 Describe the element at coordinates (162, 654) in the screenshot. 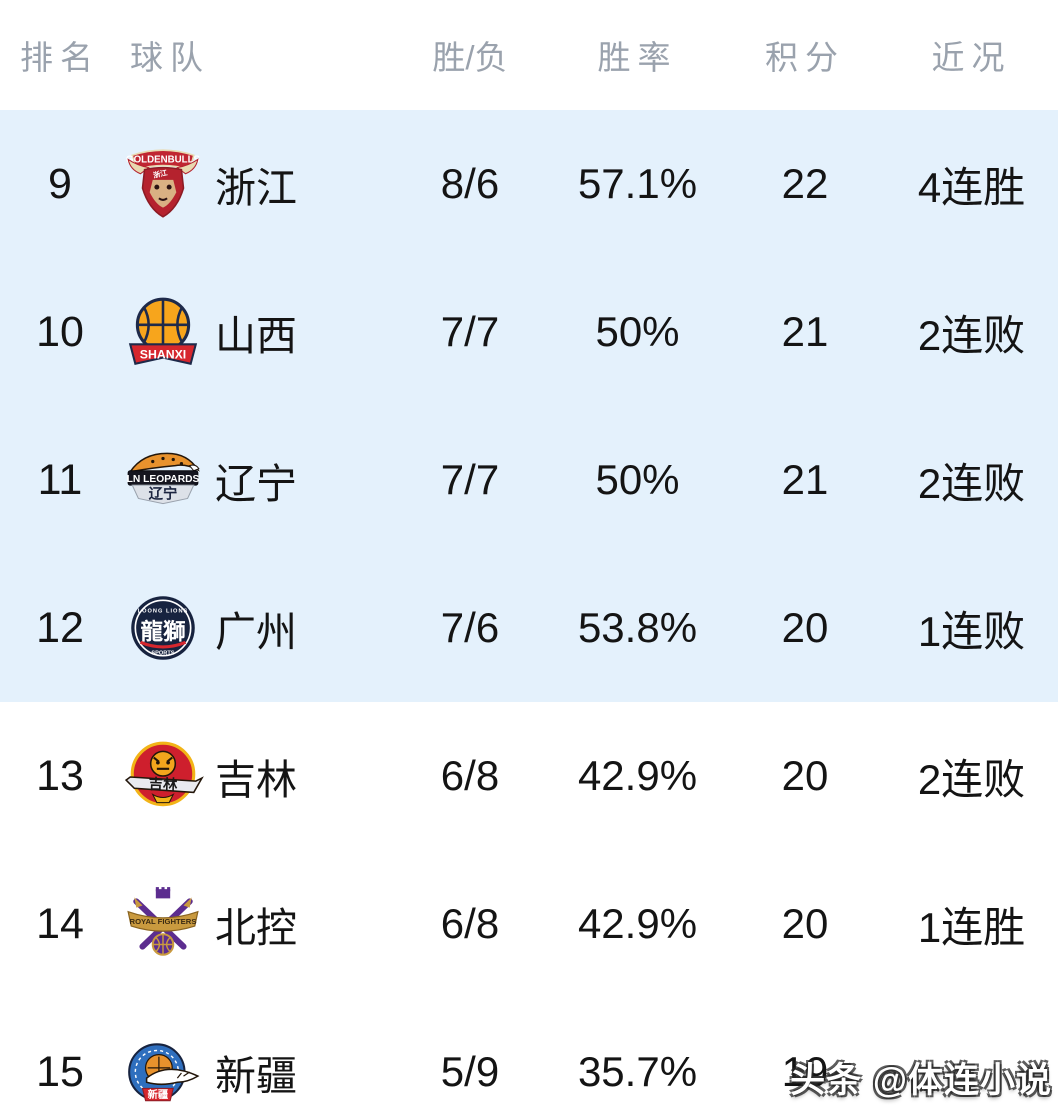

I see `svg-text: SPORTS` at that location.